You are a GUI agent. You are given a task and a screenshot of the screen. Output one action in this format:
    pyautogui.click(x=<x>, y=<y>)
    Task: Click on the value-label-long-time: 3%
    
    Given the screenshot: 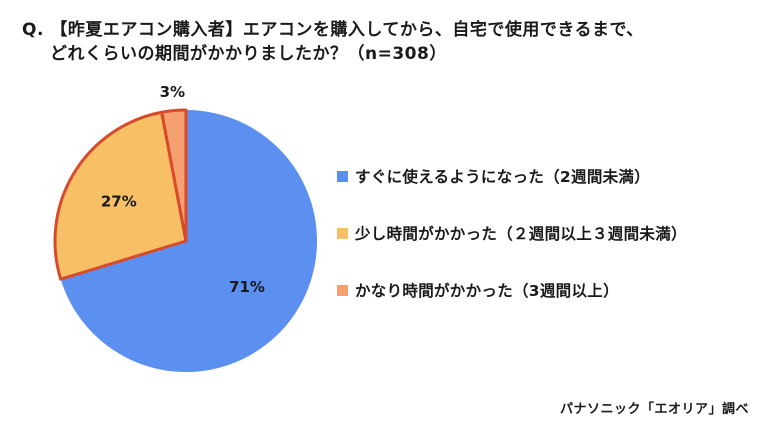 What is the action you would take?
    pyautogui.click(x=172, y=92)
    